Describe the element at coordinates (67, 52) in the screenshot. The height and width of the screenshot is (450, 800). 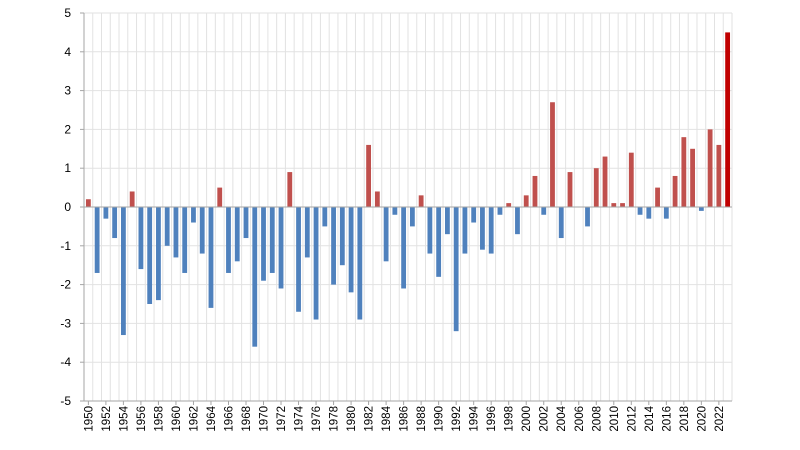
I see `y-tick-label: 4` at that location.